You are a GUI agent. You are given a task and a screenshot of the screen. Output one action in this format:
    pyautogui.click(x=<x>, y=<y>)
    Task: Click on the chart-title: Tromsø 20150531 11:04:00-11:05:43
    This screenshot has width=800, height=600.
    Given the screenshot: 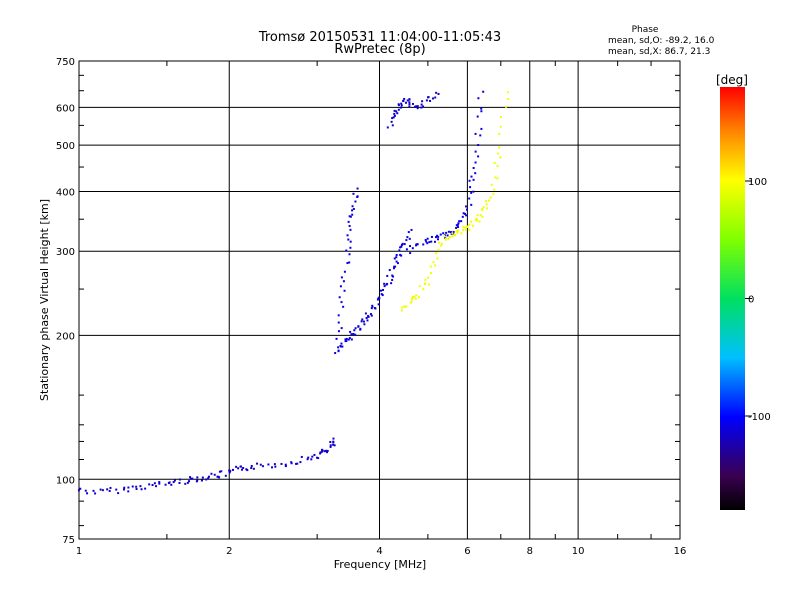 What is the action you would take?
    pyautogui.click(x=379, y=37)
    